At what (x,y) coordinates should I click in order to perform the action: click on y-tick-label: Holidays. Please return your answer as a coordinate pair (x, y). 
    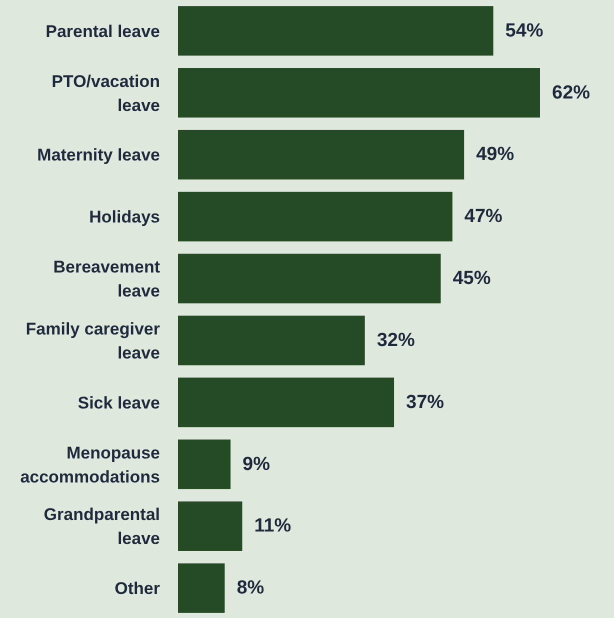
    Looking at the image, I should click on (124, 216).